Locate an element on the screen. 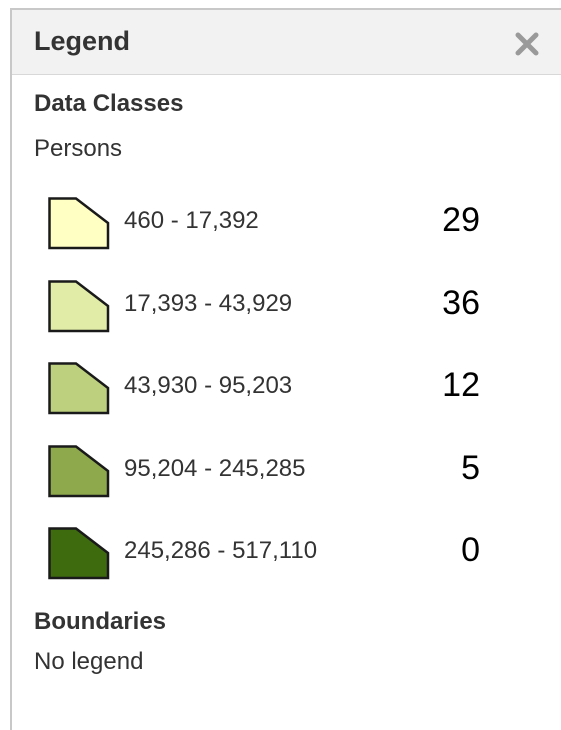 The image size is (561, 730). class-count: 0 is located at coordinates (470, 550).